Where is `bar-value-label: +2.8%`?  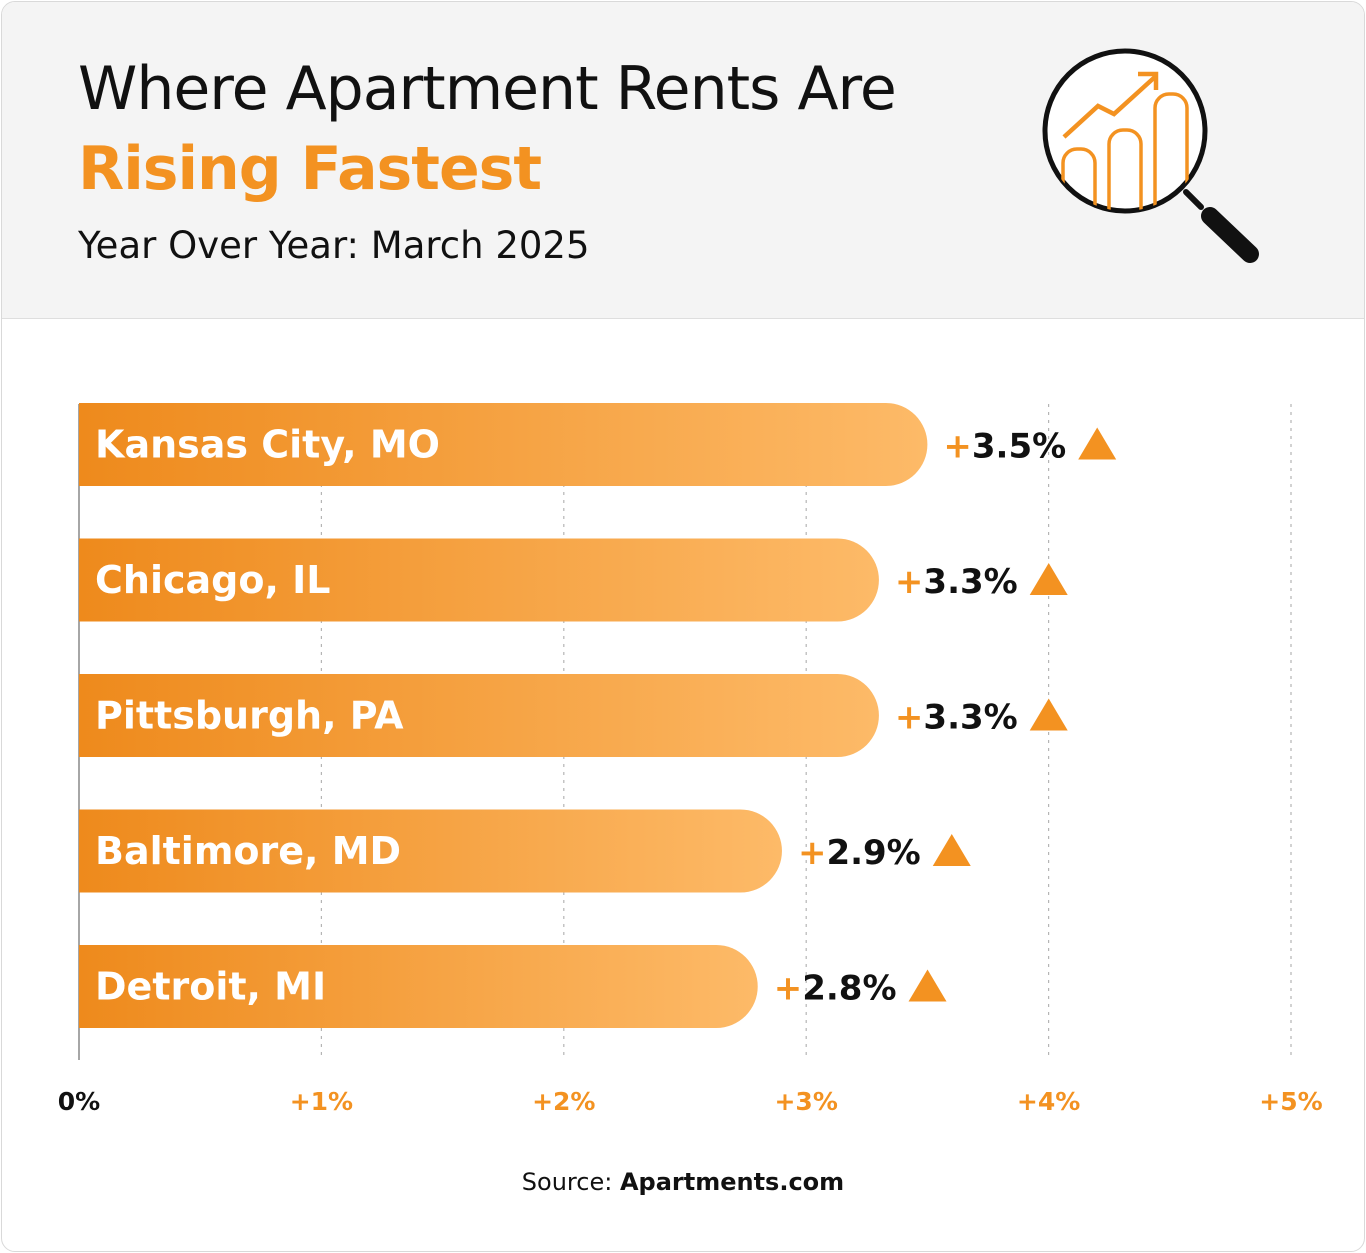 bar-value-label: +2.8% is located at coordinates (835, 989).